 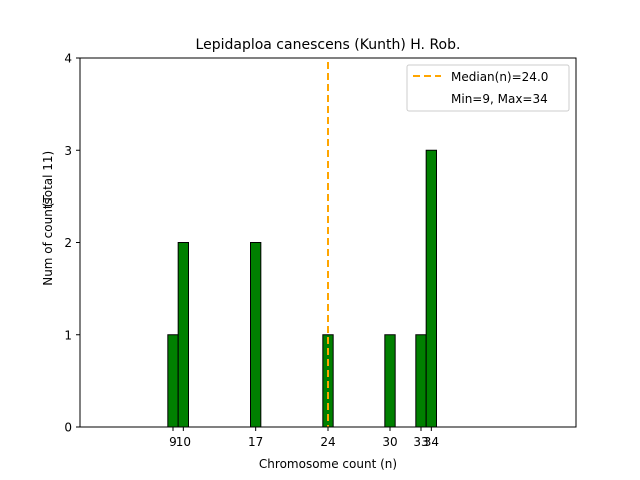 I want to click on legend-minmax-label: Min=9, Max=34, so click(x=499, y=99).